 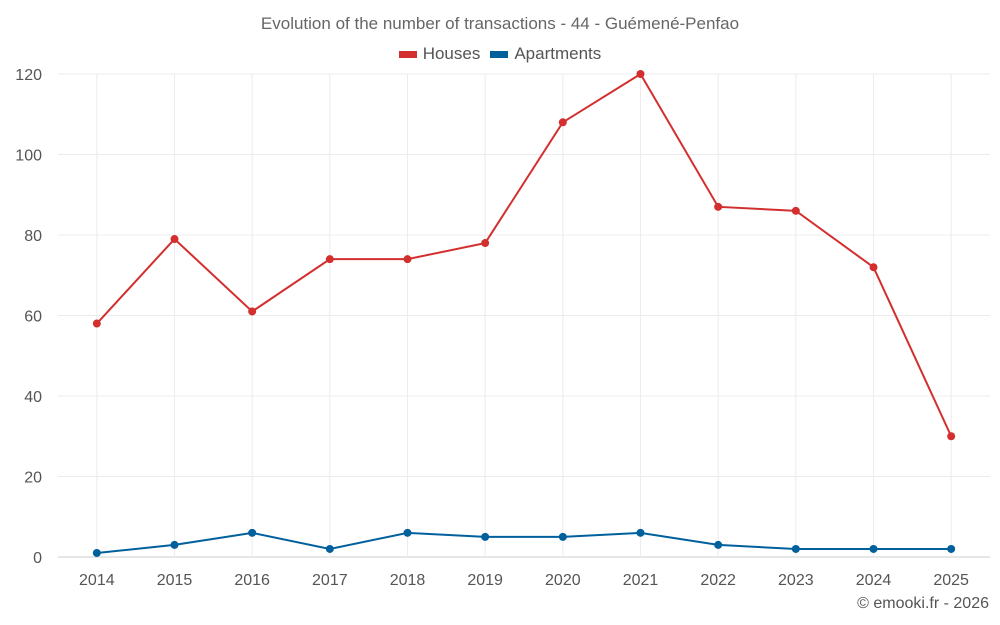 What do you see at coordinates (97, 580) in the screenshot?
I see `x-tick-label: 2014` at bounding box center [97, 580].